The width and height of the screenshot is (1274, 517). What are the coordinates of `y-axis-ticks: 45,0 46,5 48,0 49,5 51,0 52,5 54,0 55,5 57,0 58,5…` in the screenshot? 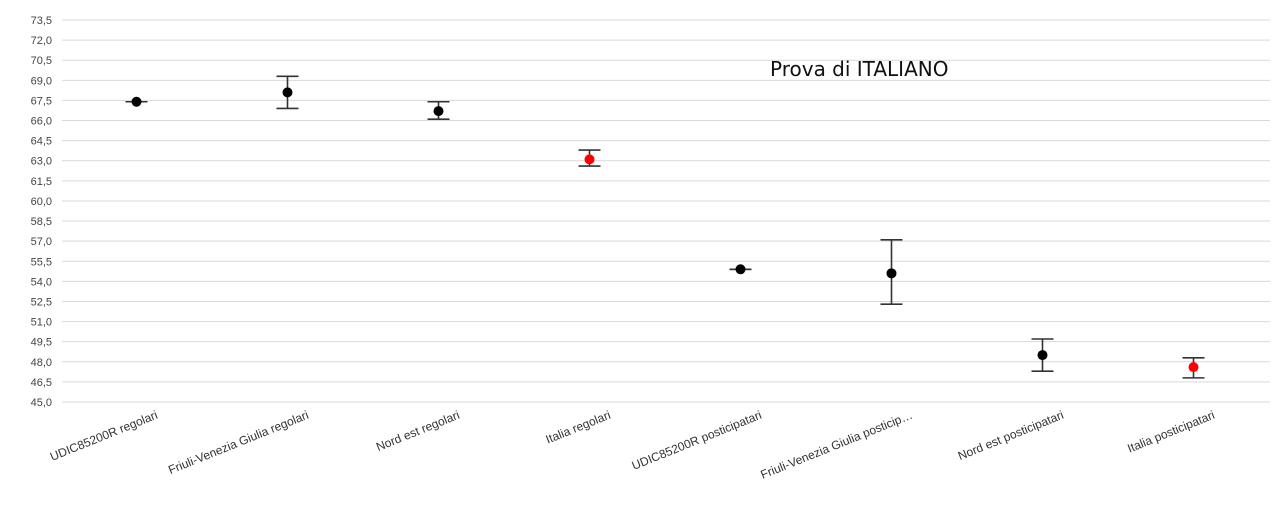 It's located at (41, 212).